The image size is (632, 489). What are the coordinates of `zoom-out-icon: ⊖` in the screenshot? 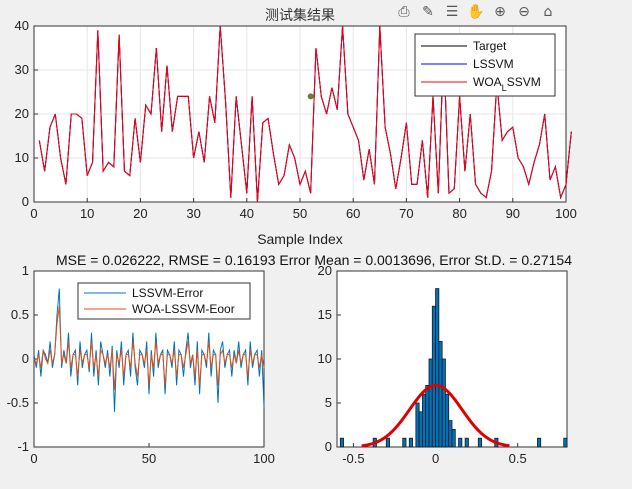 It's located at (524, 12).